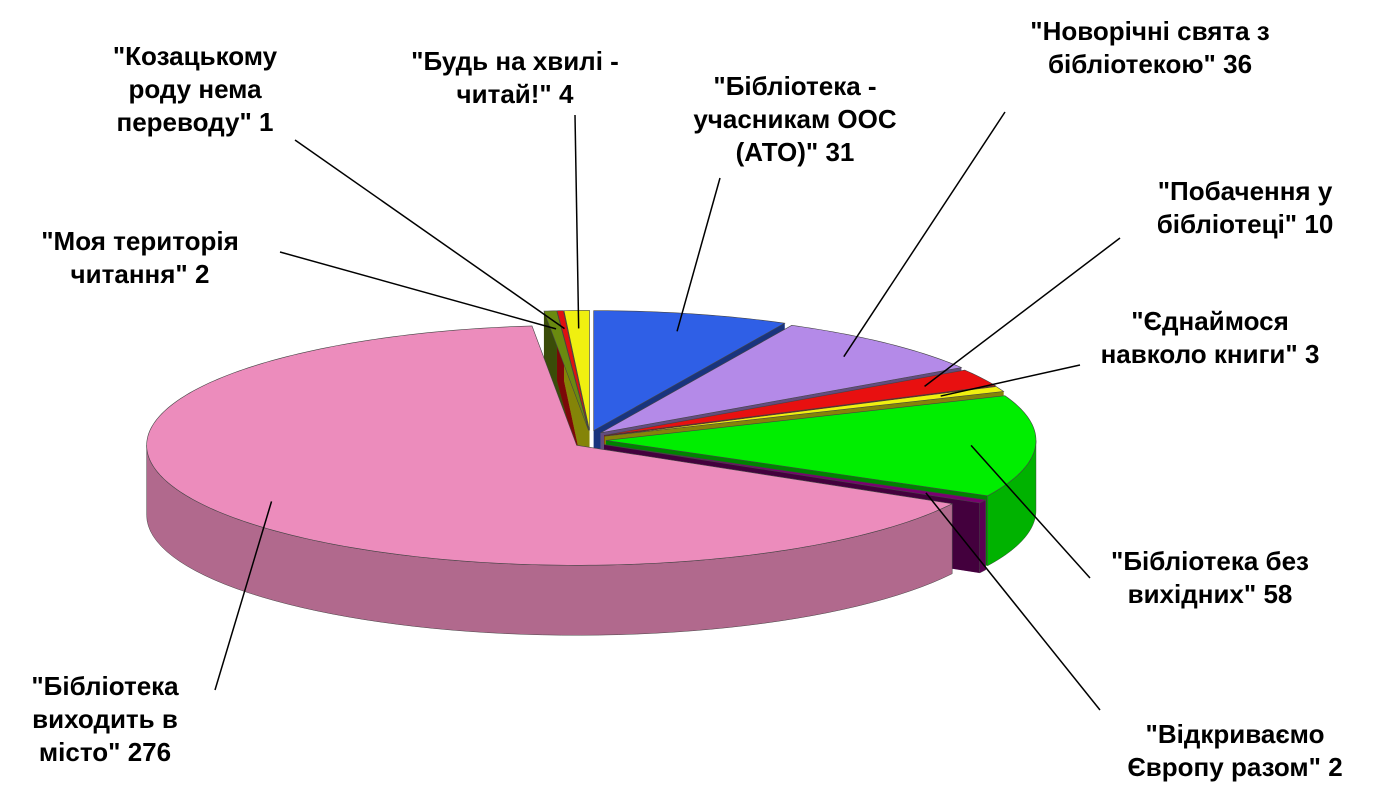 This screenshot has width=1383, height=792. I want to click on data-label: "Козацькому роду нема переводу" 1, so click(195, 89).